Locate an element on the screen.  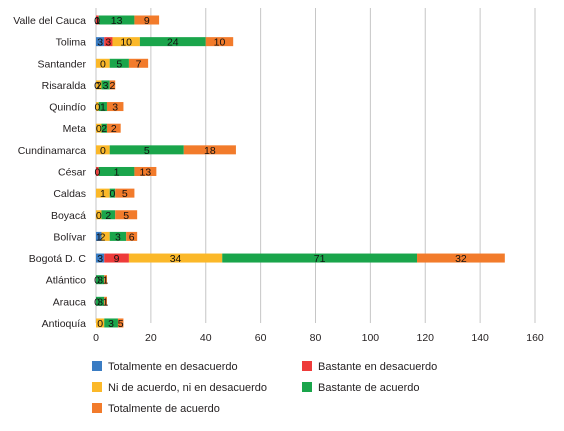
data-label-risaralda-ni-de-acuerdo-ni-en-desacuerdo: 2 is located at coordinates (99, 86).